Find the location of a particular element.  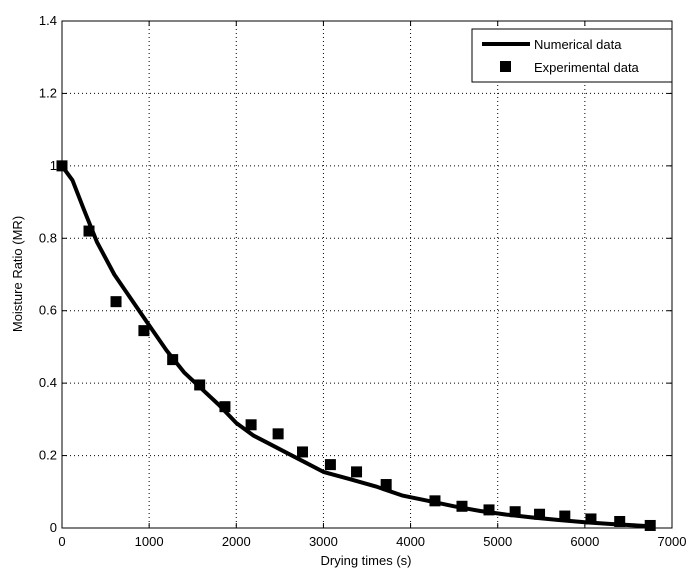

y-tick-label: 0.4 is located at coordinates (48, 382).